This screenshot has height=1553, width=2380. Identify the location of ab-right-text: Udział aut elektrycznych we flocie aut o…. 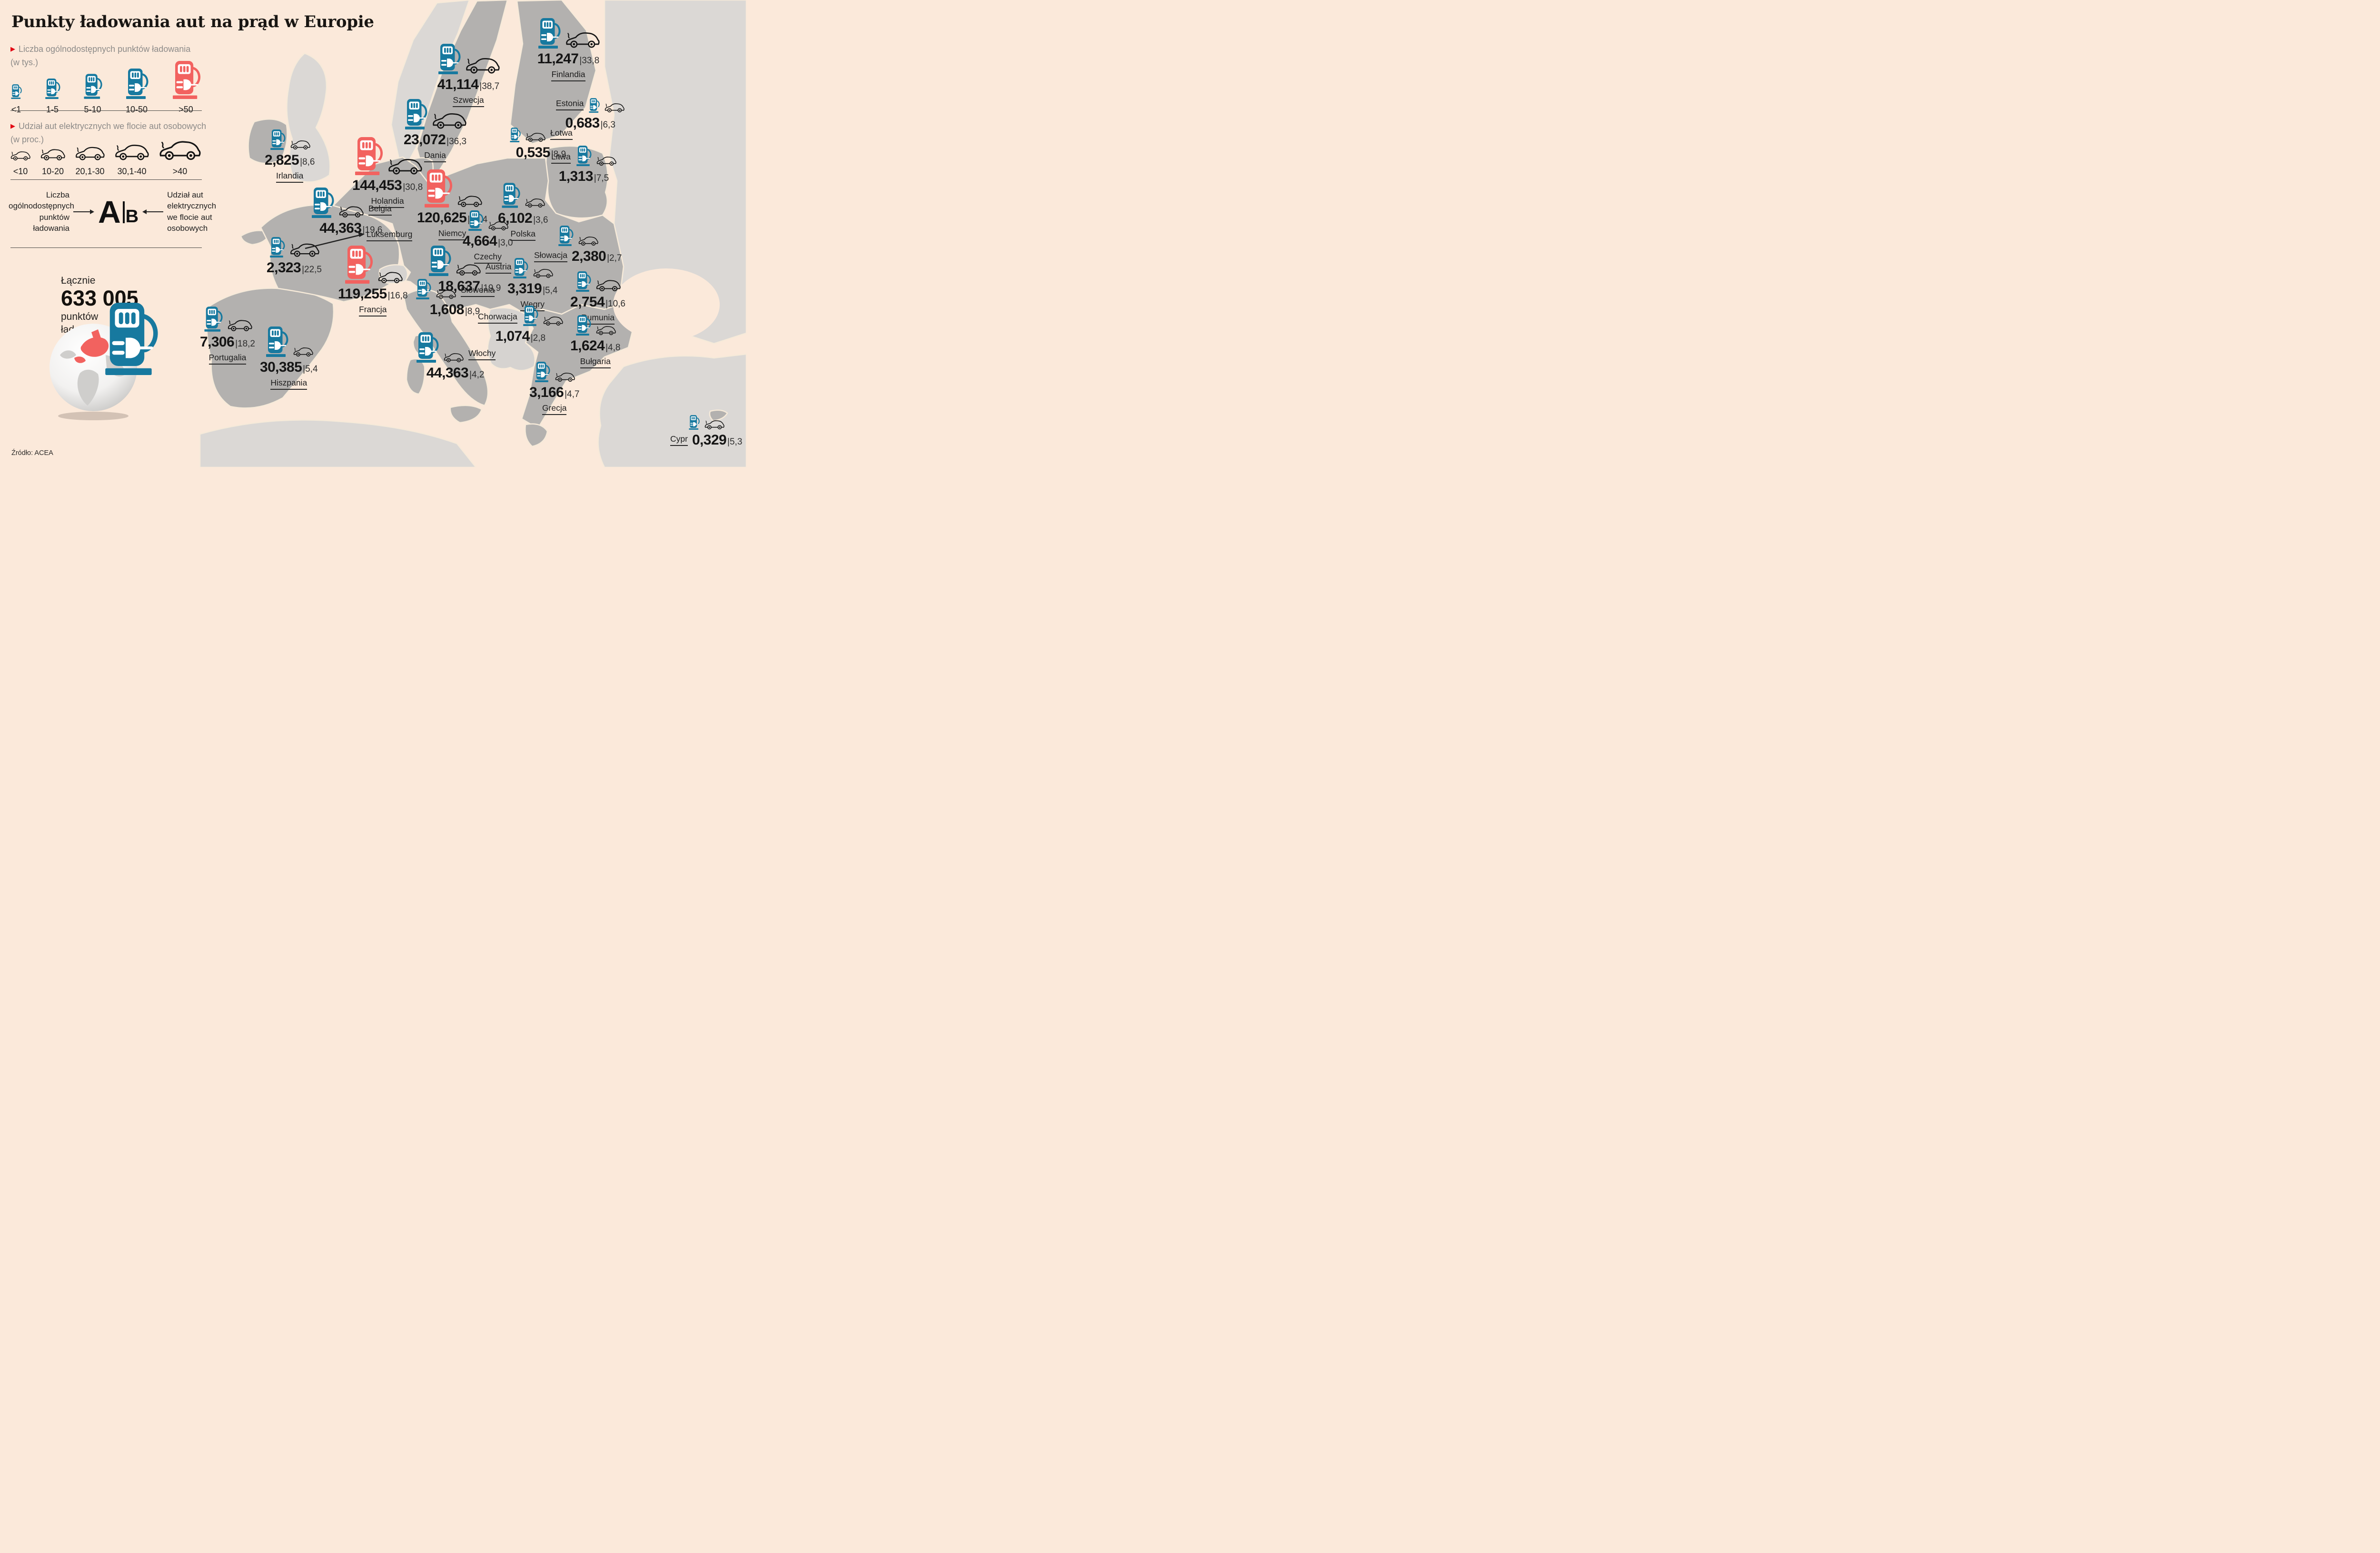
(192, 211).